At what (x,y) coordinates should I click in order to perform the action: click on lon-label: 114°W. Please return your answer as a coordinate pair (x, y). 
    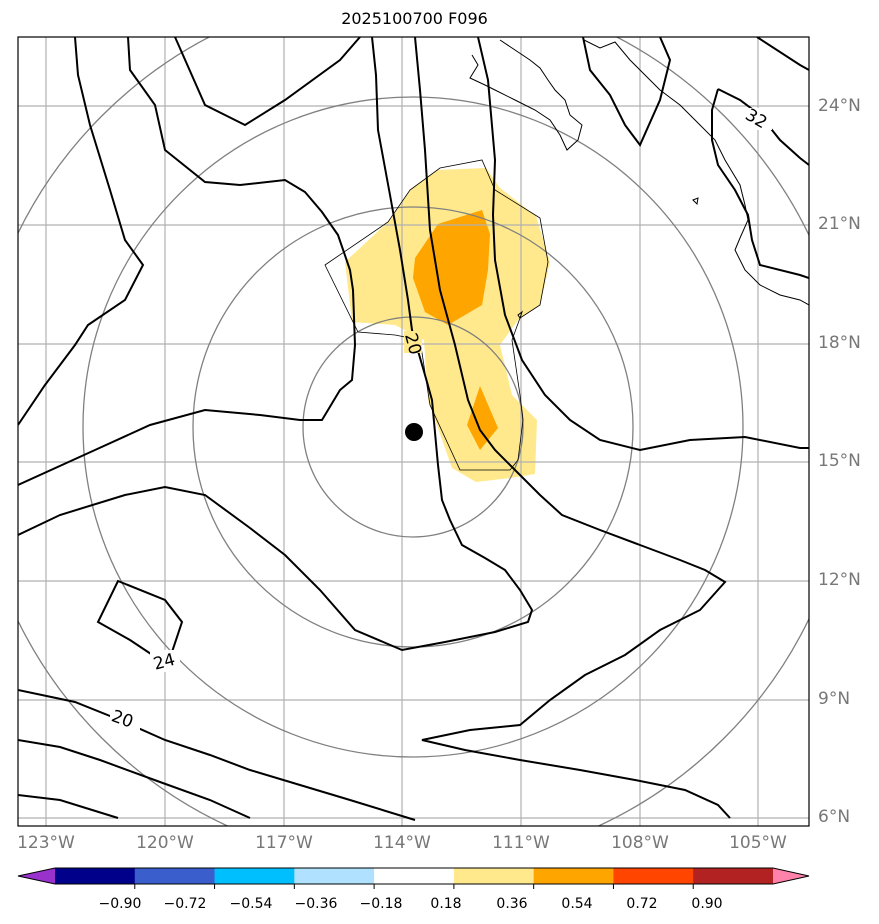
    Looking at the image, I should click on (402, 843).